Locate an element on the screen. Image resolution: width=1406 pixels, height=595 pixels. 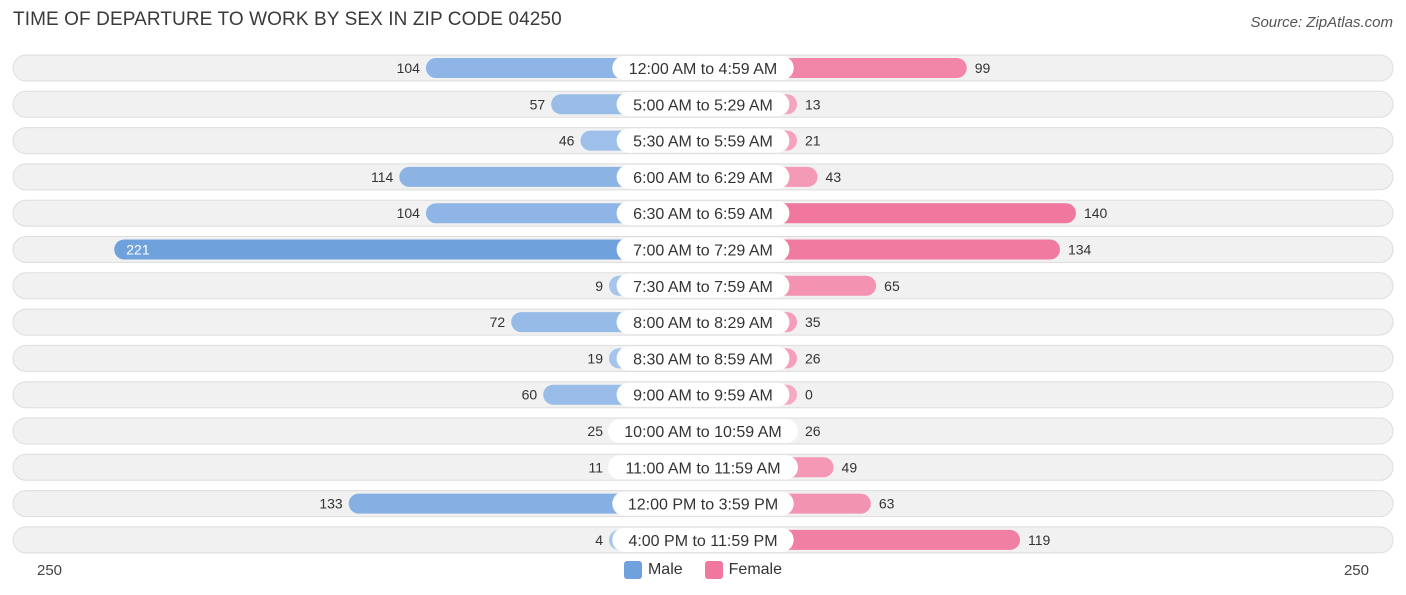
chart-row: 25 26 10:00 AM to 10:59 AM is located at coordinates (703, 431).